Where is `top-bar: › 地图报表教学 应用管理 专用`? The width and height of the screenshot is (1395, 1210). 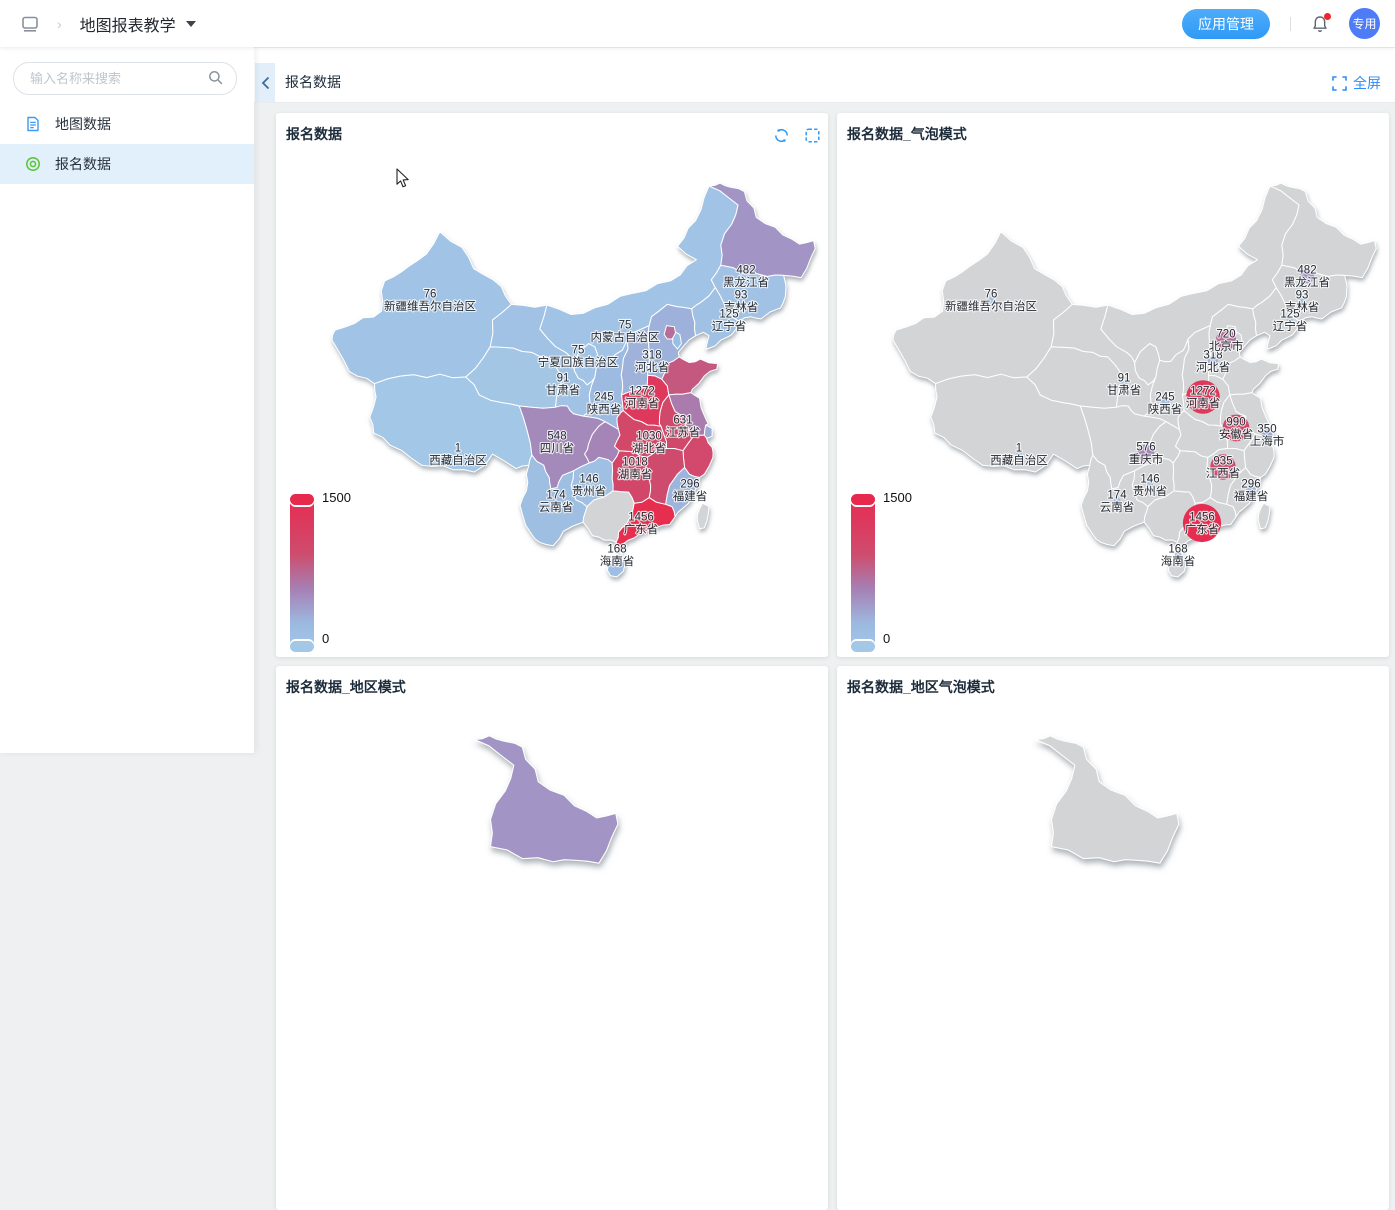
top-bar: › 地图报表教学 应用管理 专用 is located at coordinates (697, 23).